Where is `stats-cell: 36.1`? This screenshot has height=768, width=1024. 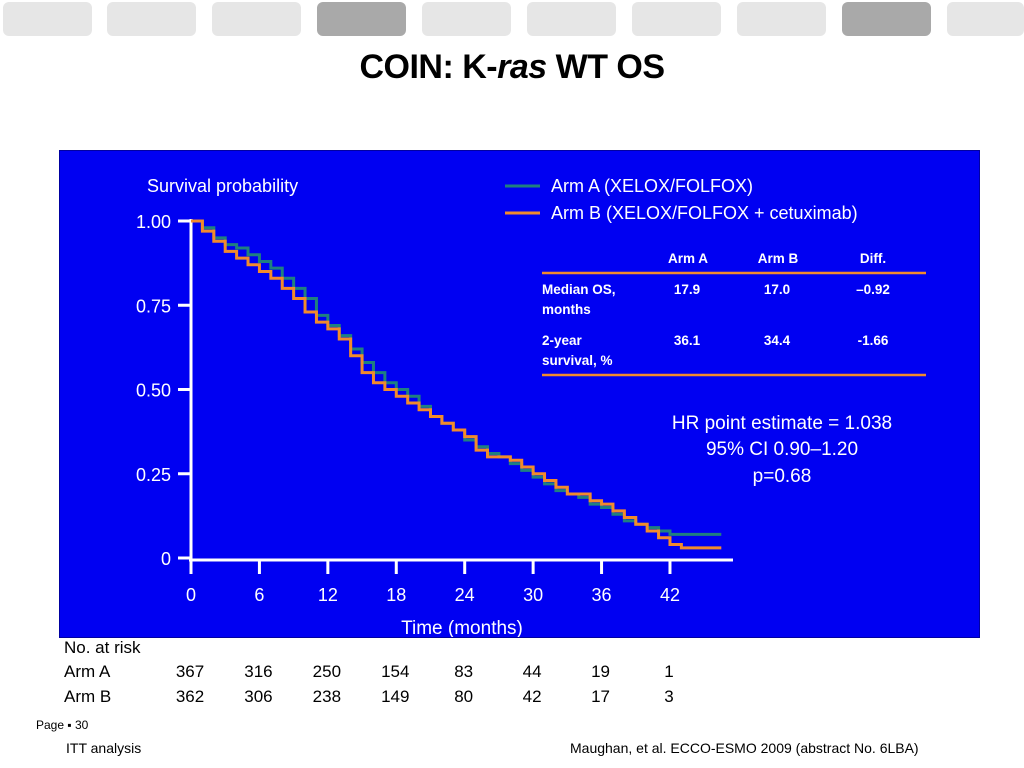
stats-cell: 36.1 is located at coordinates (687, 340).